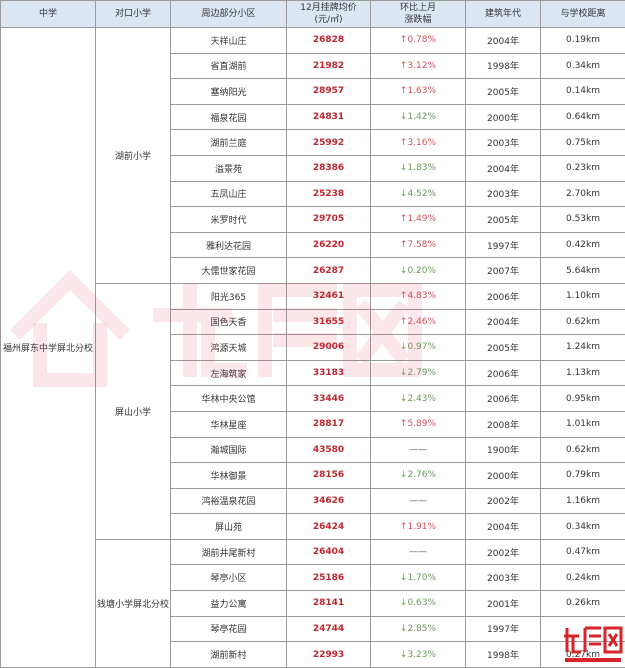 This screenshot has height=668, width=625. What do you see at coordinates (228, 373) in the screenshot?
I see `community-cell: 左海筑家` at bounding box center [228, 373].